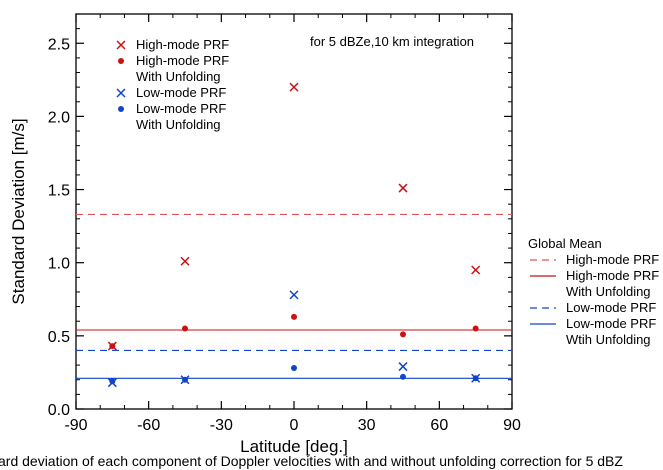 The image size is (663, 470). What do you see at coordinates (182, 60) in the screenshot?
I see `legend-label-1-0: High-mode PRF` at bounding box center [182, 60].